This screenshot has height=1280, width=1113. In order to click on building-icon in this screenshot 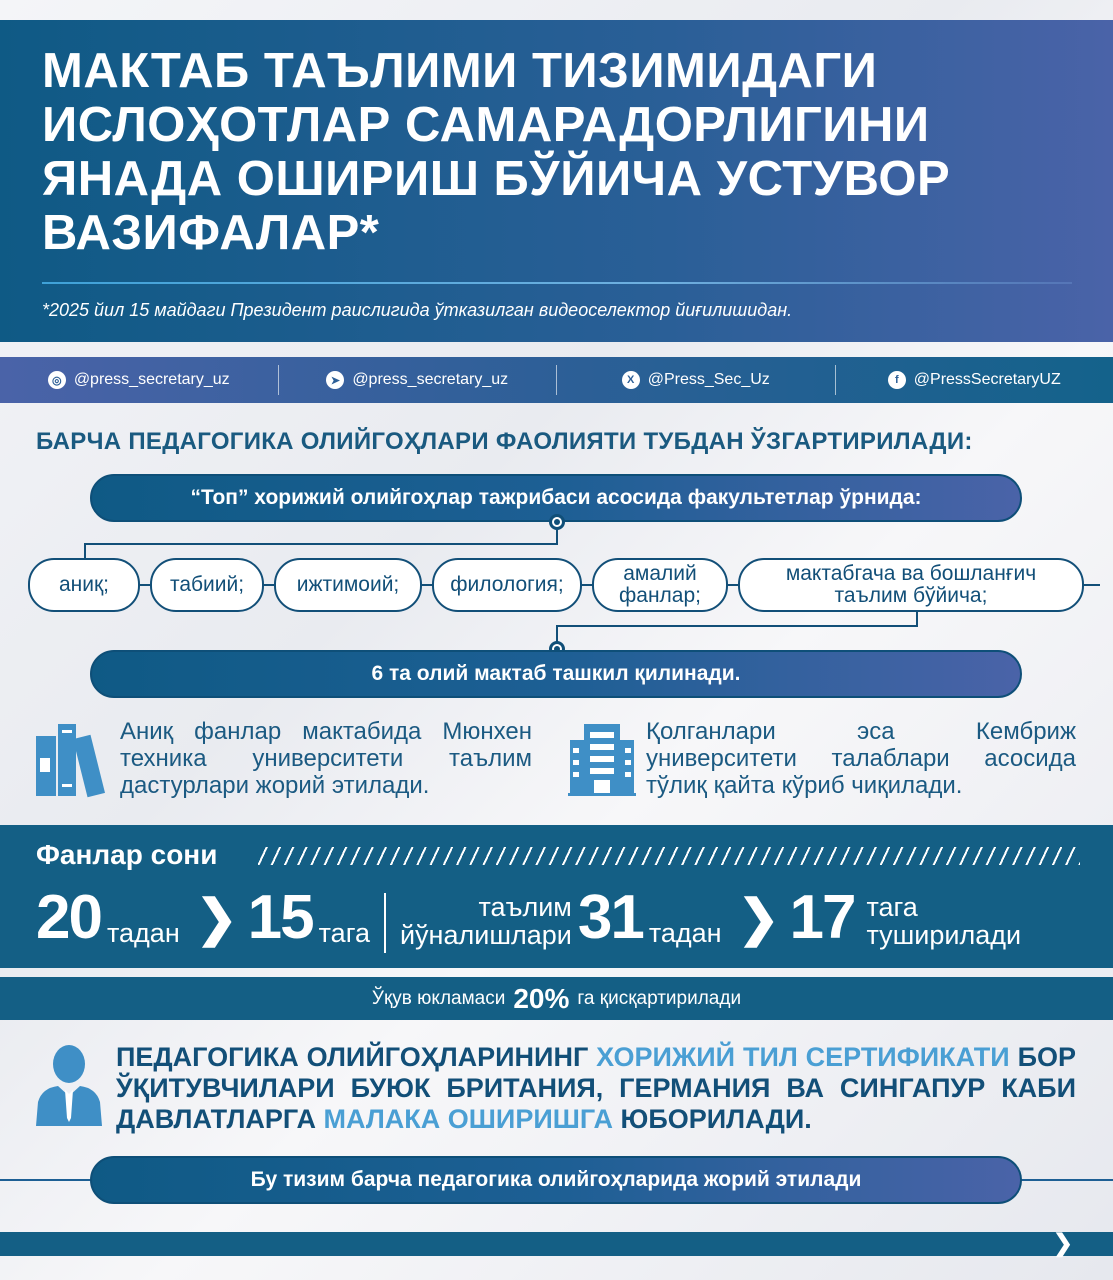, I will do `click(602, 760)`.